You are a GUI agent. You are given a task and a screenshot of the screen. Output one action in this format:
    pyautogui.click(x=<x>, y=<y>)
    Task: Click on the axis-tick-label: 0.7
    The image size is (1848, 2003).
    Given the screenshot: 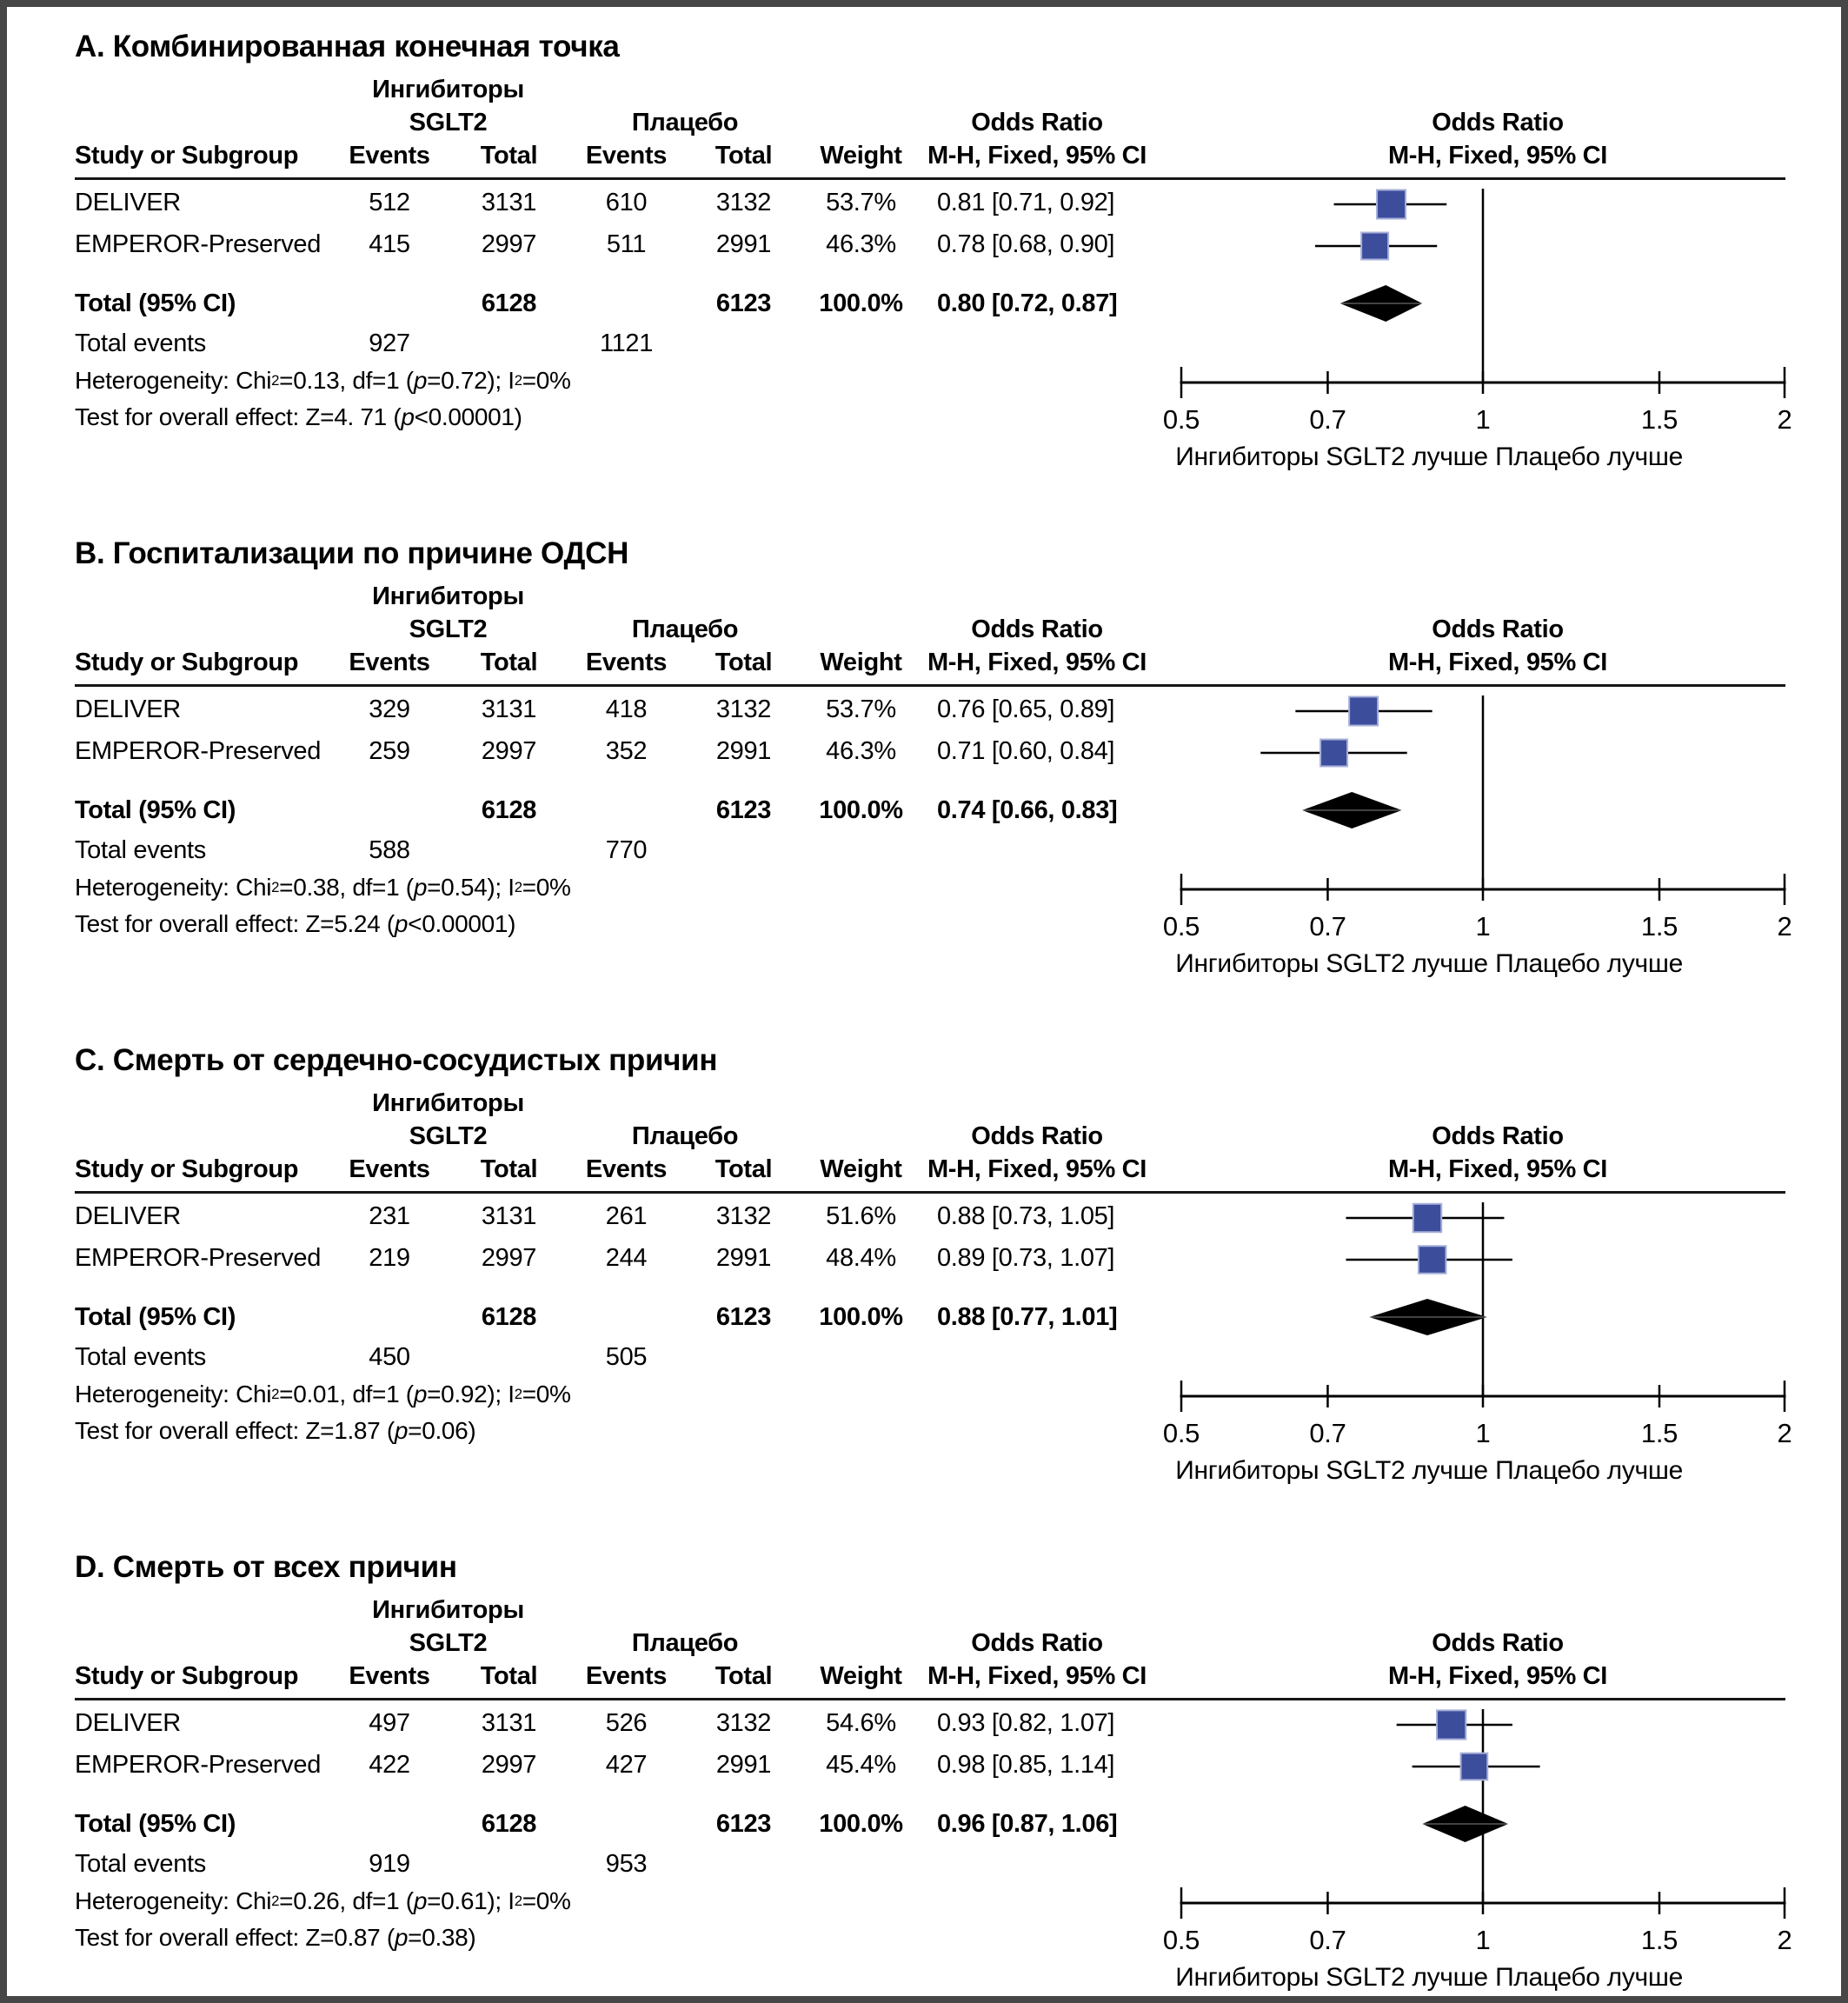 What is the action you would take?
    pyautogui.click(x=1327, y=1433)
    